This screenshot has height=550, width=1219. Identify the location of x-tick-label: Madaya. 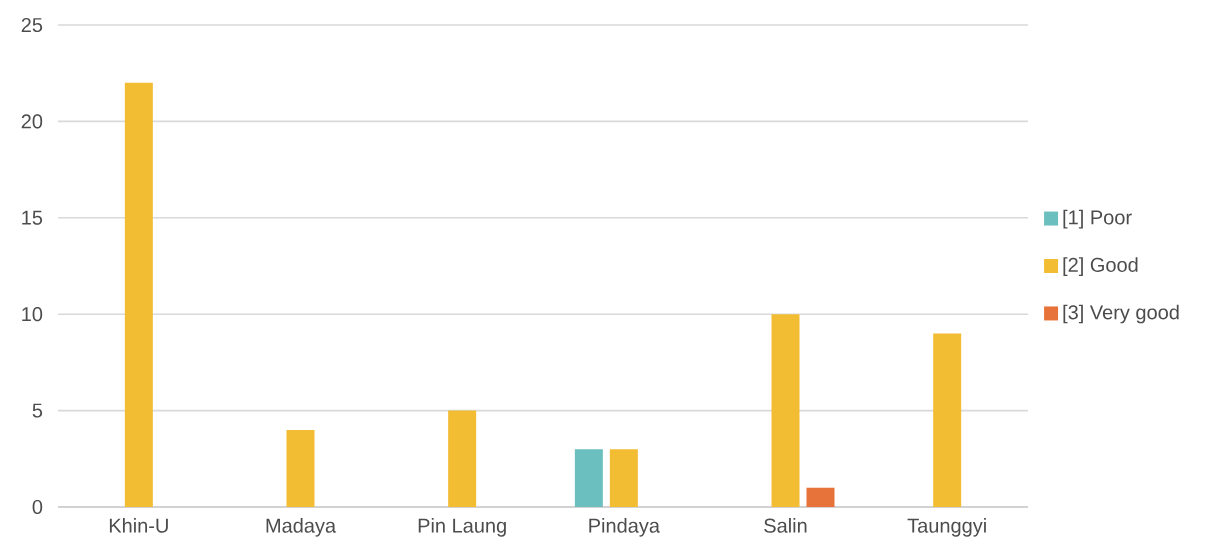
(301, 527).